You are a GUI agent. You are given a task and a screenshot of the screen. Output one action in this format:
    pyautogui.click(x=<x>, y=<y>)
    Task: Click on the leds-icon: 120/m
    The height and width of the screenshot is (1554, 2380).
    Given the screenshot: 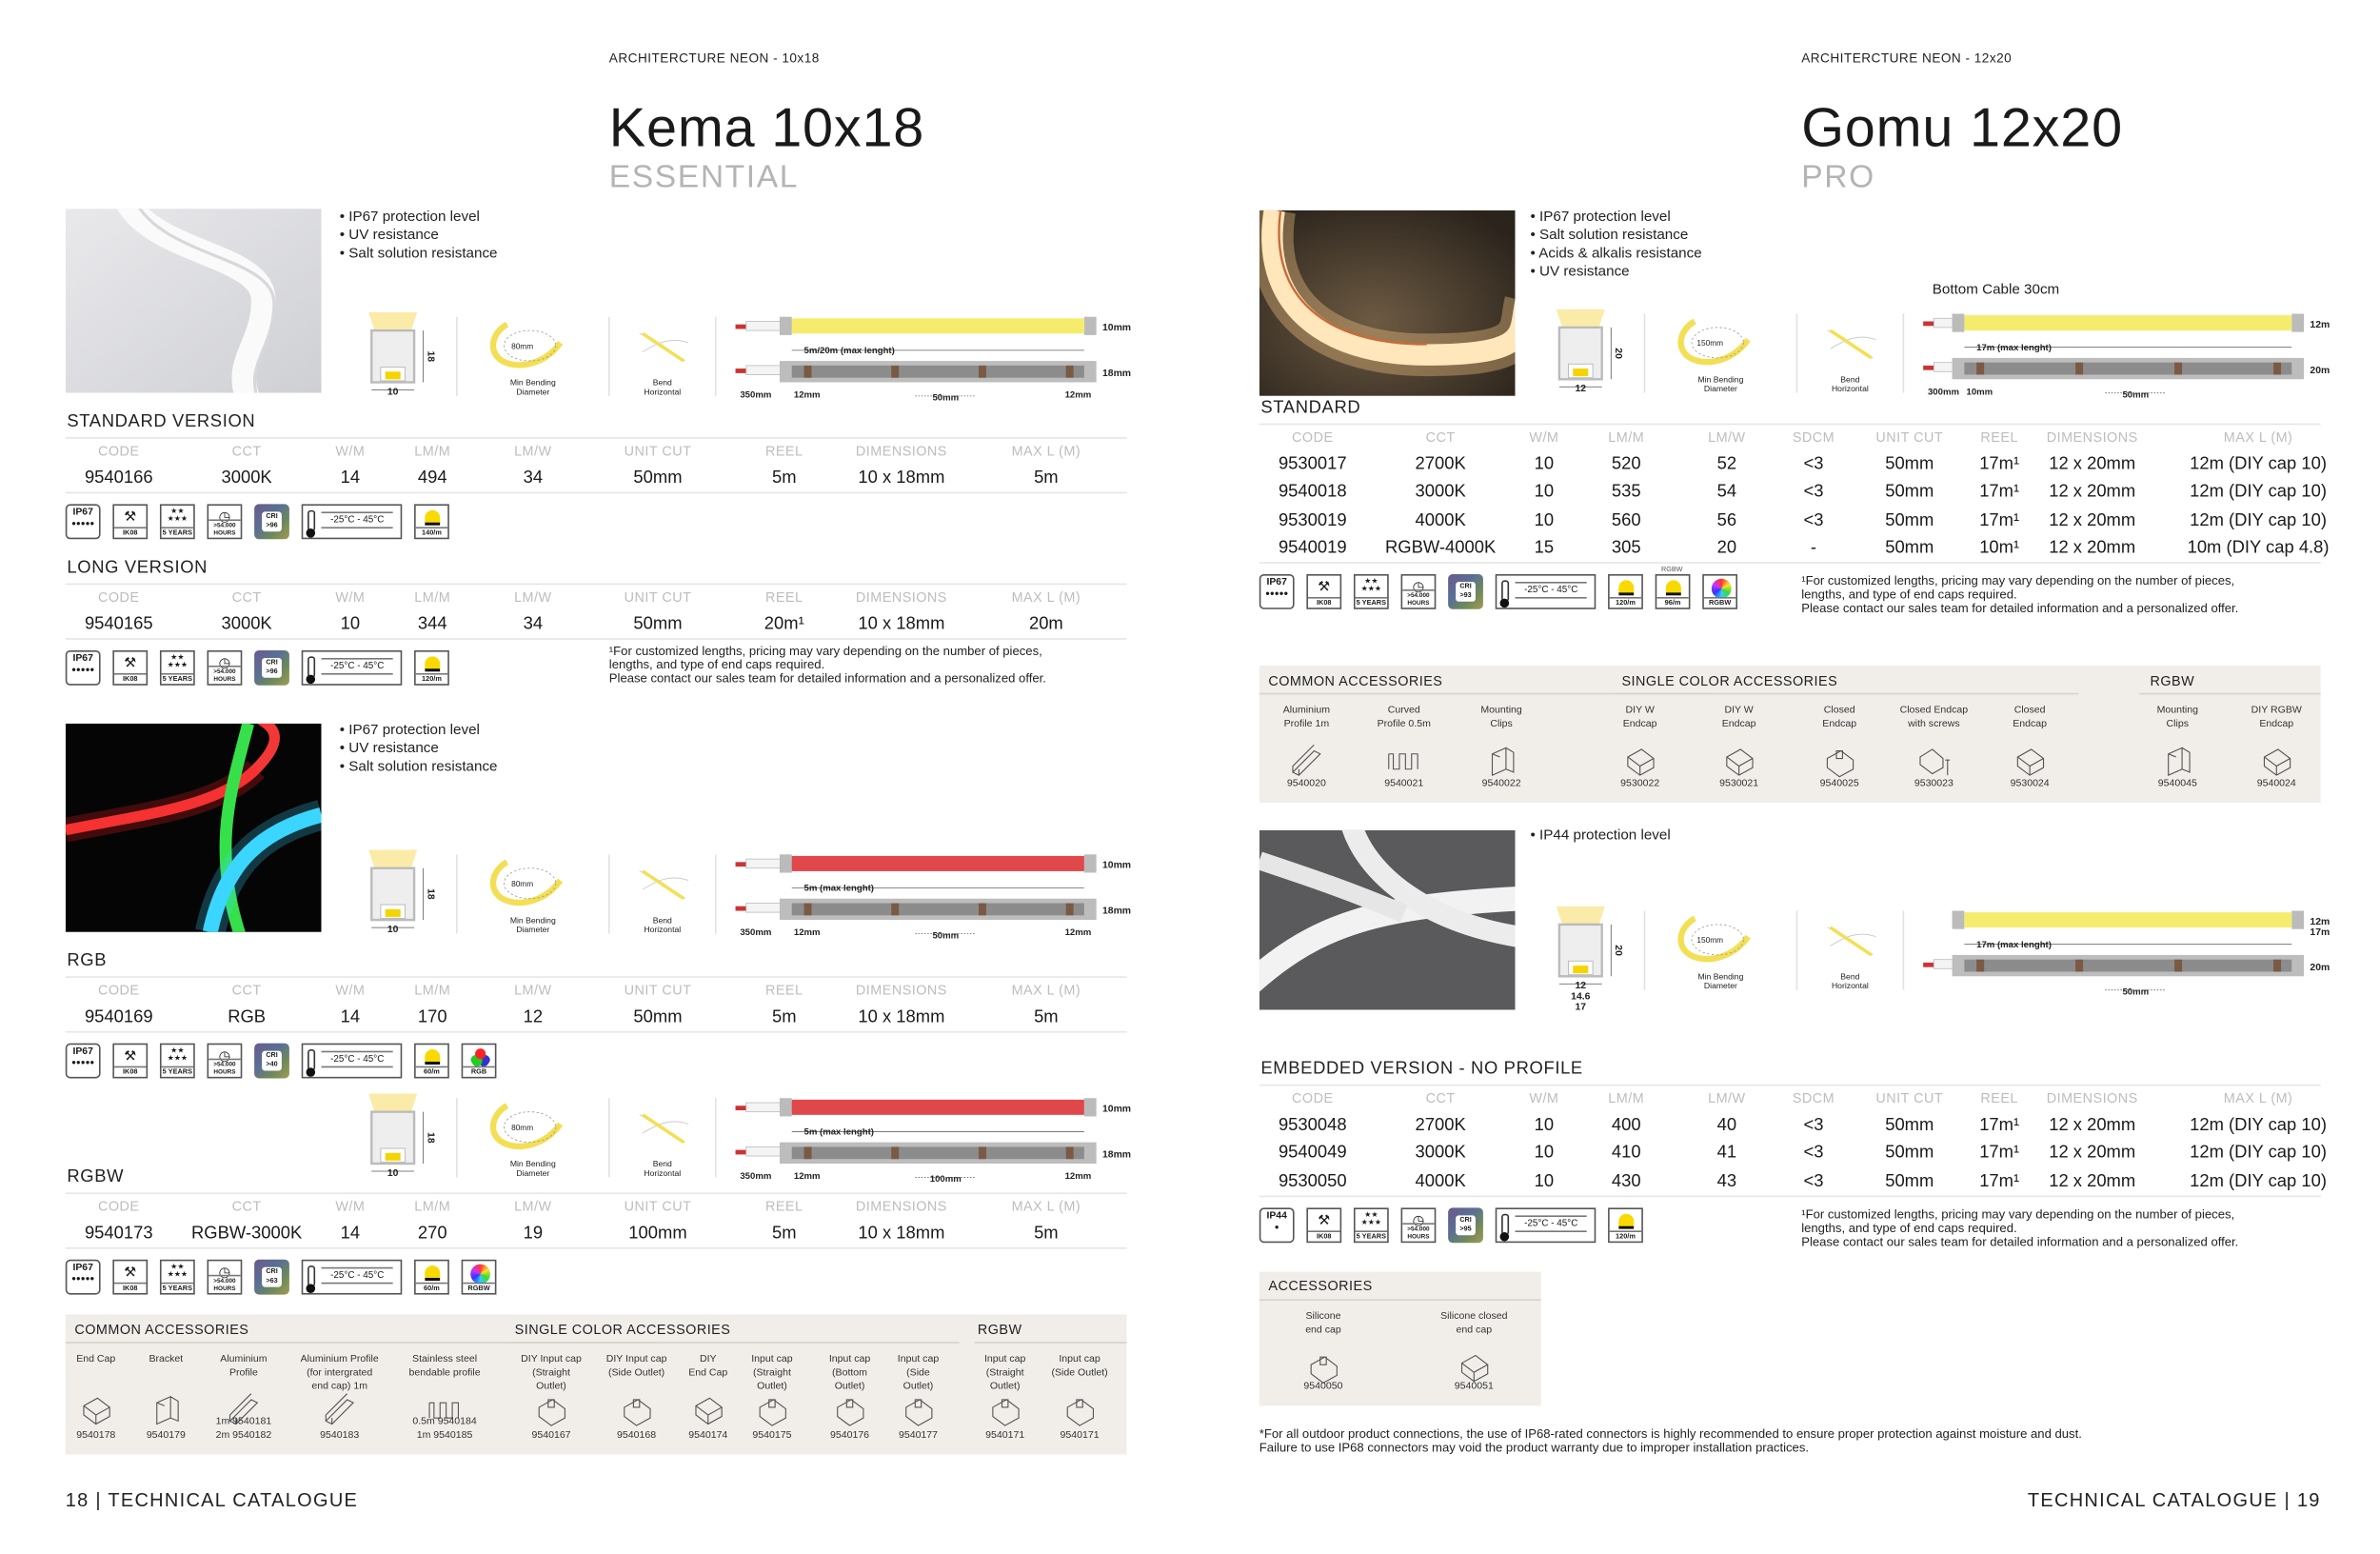 What is the action you would take?
    pyautogui.click(x=1625, y=591)
    